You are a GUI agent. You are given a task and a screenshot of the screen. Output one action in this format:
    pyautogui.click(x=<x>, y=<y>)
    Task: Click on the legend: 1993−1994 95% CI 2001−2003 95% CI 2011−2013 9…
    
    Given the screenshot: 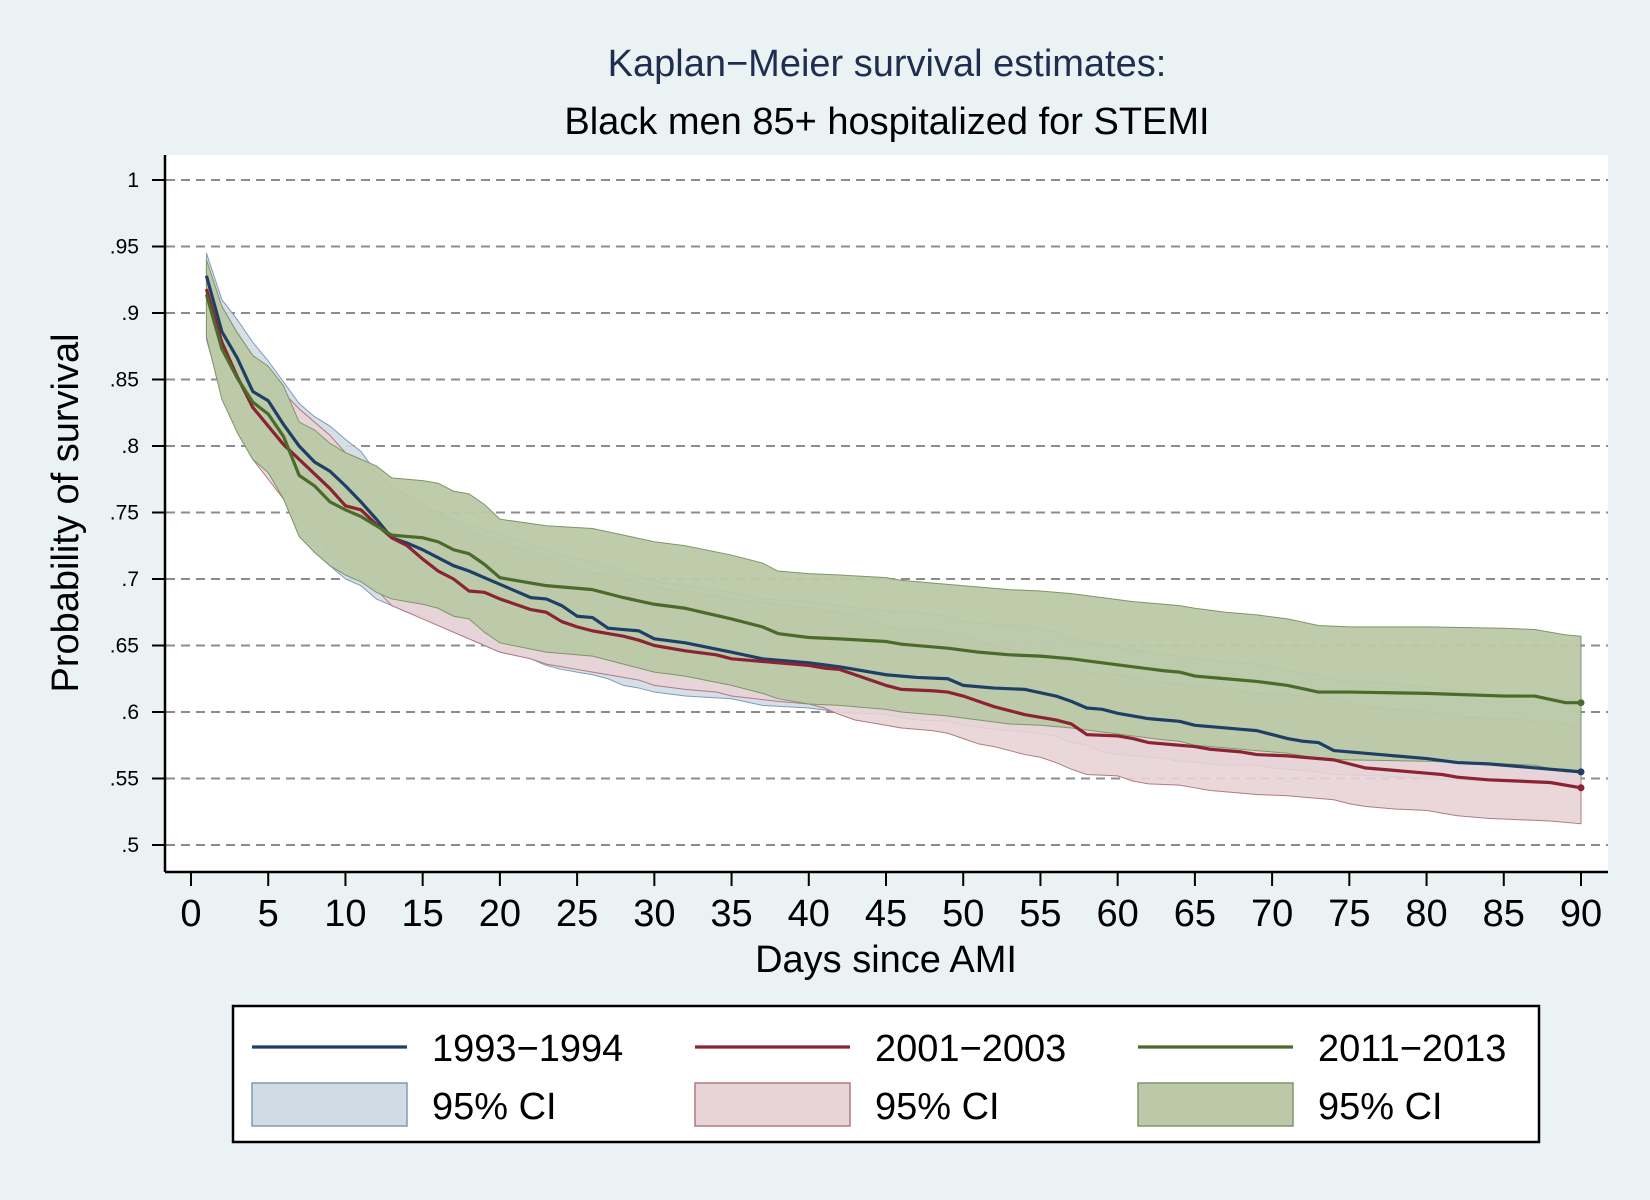 What is the action you would take?
    pyautogui.click(x=886, y=1074)
    